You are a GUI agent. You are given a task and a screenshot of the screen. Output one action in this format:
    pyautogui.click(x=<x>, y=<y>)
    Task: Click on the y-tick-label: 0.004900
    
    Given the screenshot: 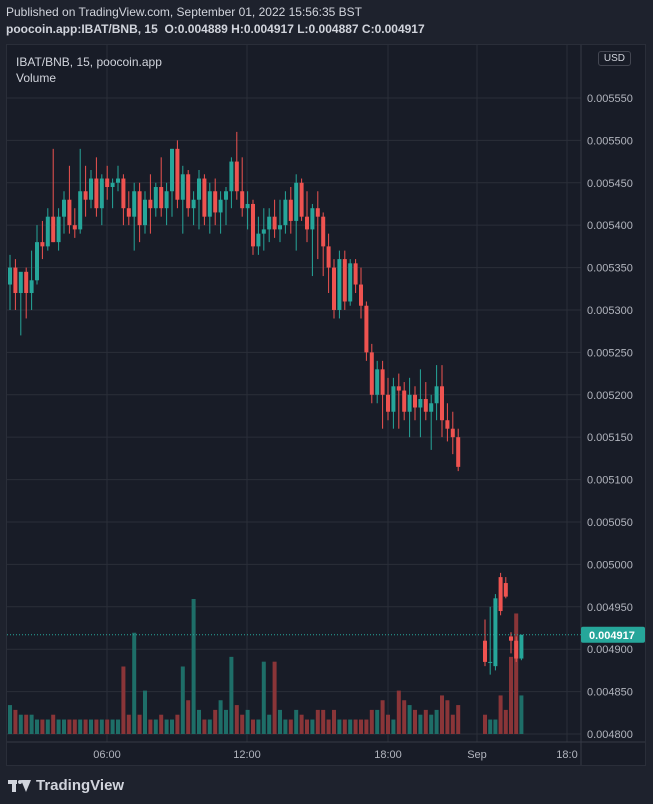 What is the action you would take?
    pyautogui.click(x=610, y=650)
    